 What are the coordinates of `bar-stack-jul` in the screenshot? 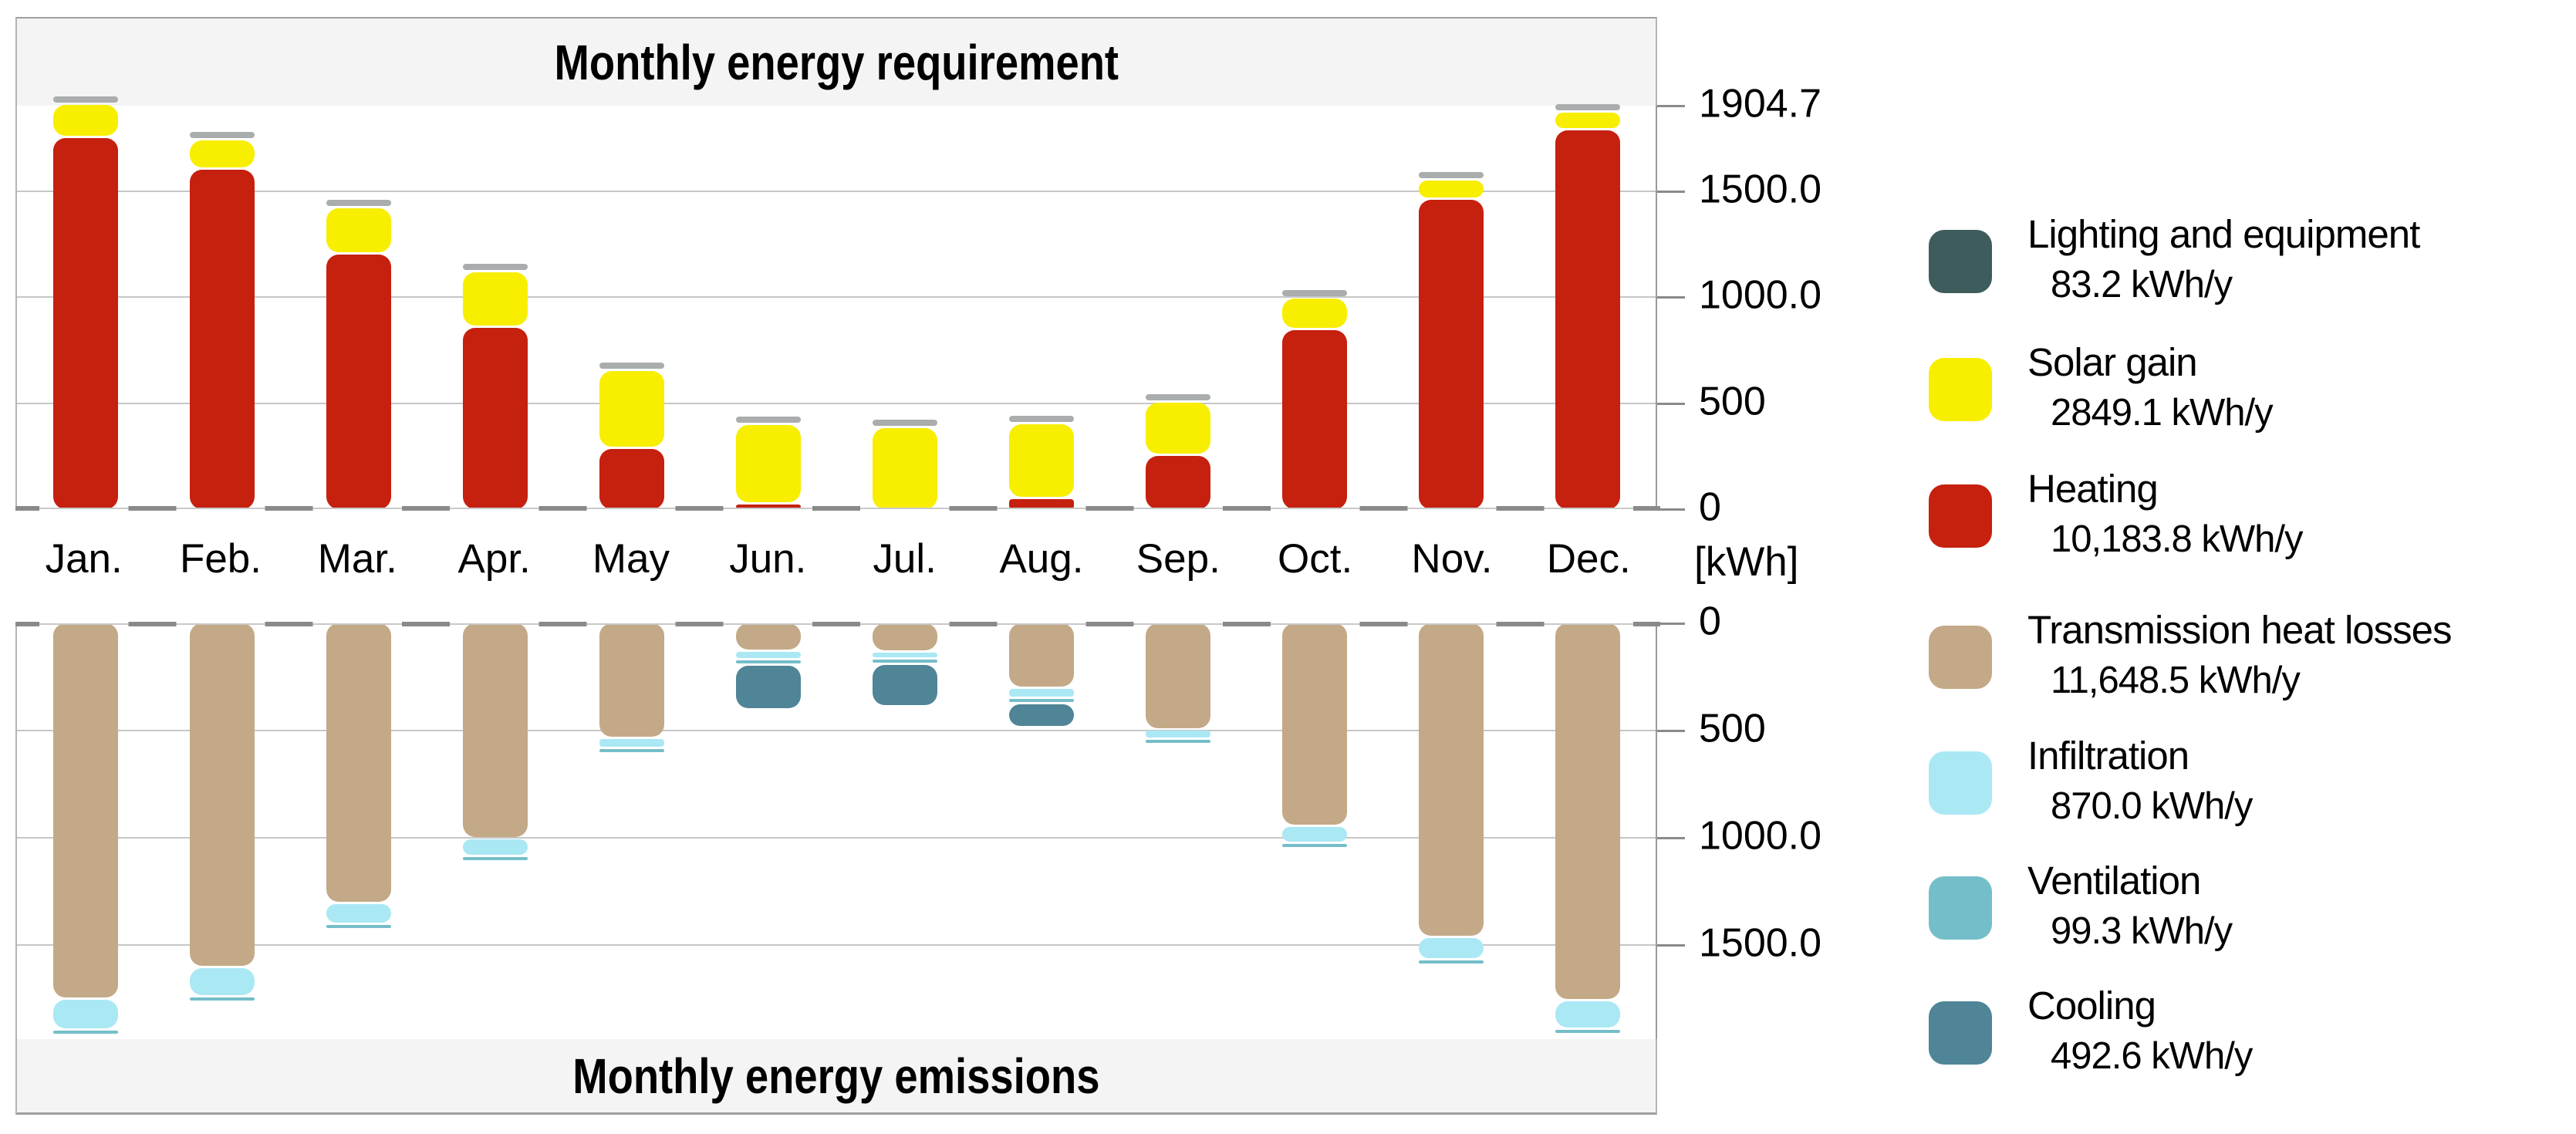 It's located at (905, 307).